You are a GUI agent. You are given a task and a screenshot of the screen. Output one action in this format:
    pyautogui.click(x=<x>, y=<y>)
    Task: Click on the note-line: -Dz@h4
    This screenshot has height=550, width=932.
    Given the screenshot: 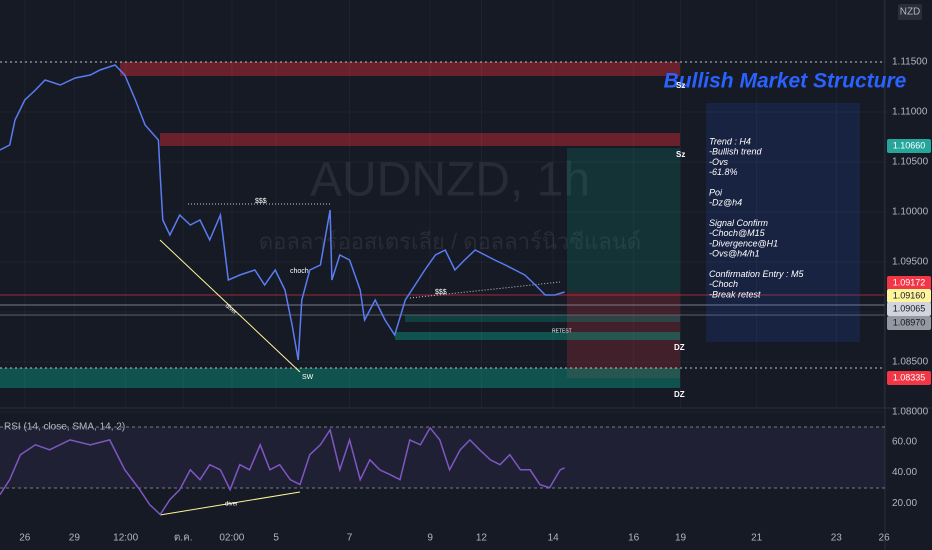 What is the action you would take?
    pyautogui.click(x=725, y=203)
    